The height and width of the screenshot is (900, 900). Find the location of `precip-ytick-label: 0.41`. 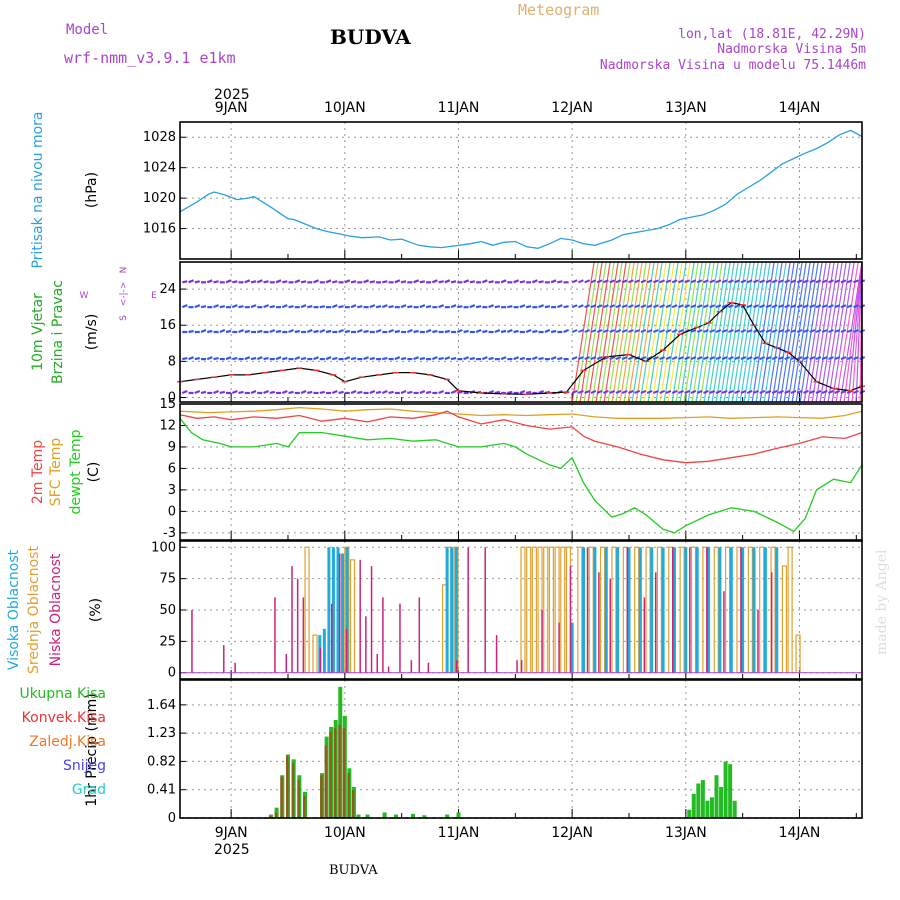

precip-ytick-label: 0.41 is located at coordinates (161, 790).